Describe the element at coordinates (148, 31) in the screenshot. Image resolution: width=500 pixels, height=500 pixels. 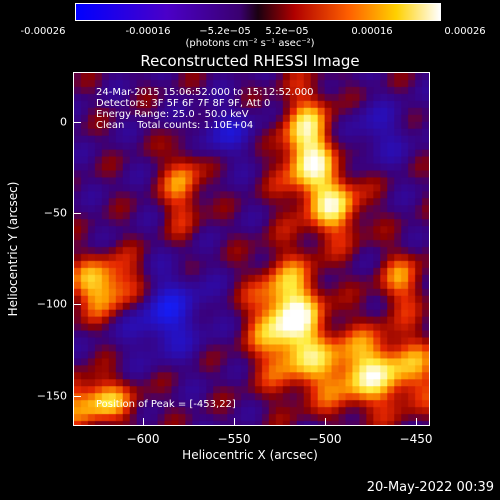
I see `colorbar-tick: -0.00016` at that location.